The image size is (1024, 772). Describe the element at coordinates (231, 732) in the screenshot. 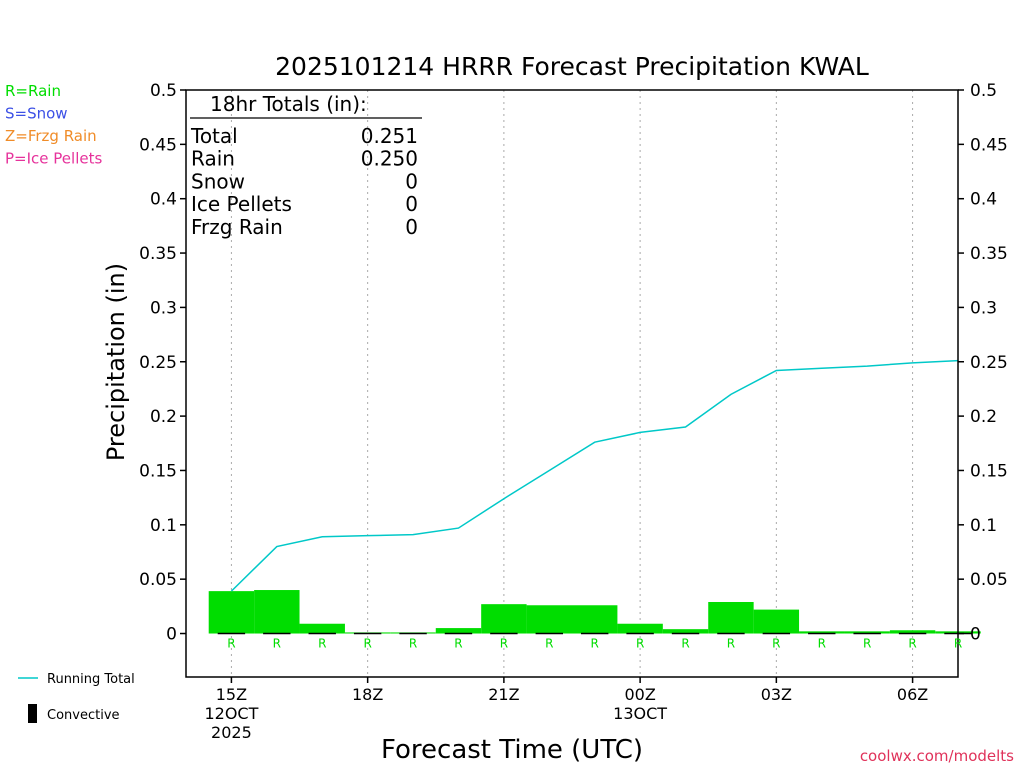

I see `x-tick-label: 2025` at that location.